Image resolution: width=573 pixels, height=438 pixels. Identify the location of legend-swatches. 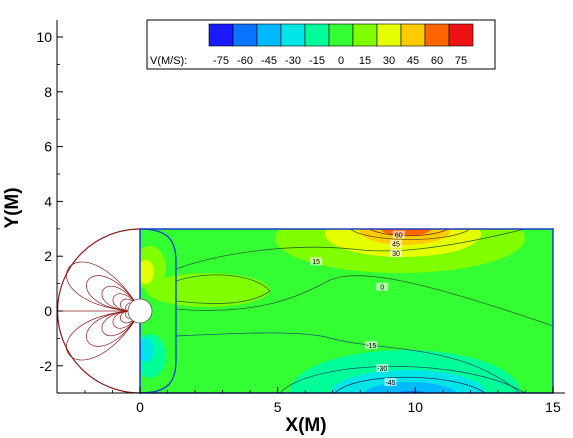
(341, 35).